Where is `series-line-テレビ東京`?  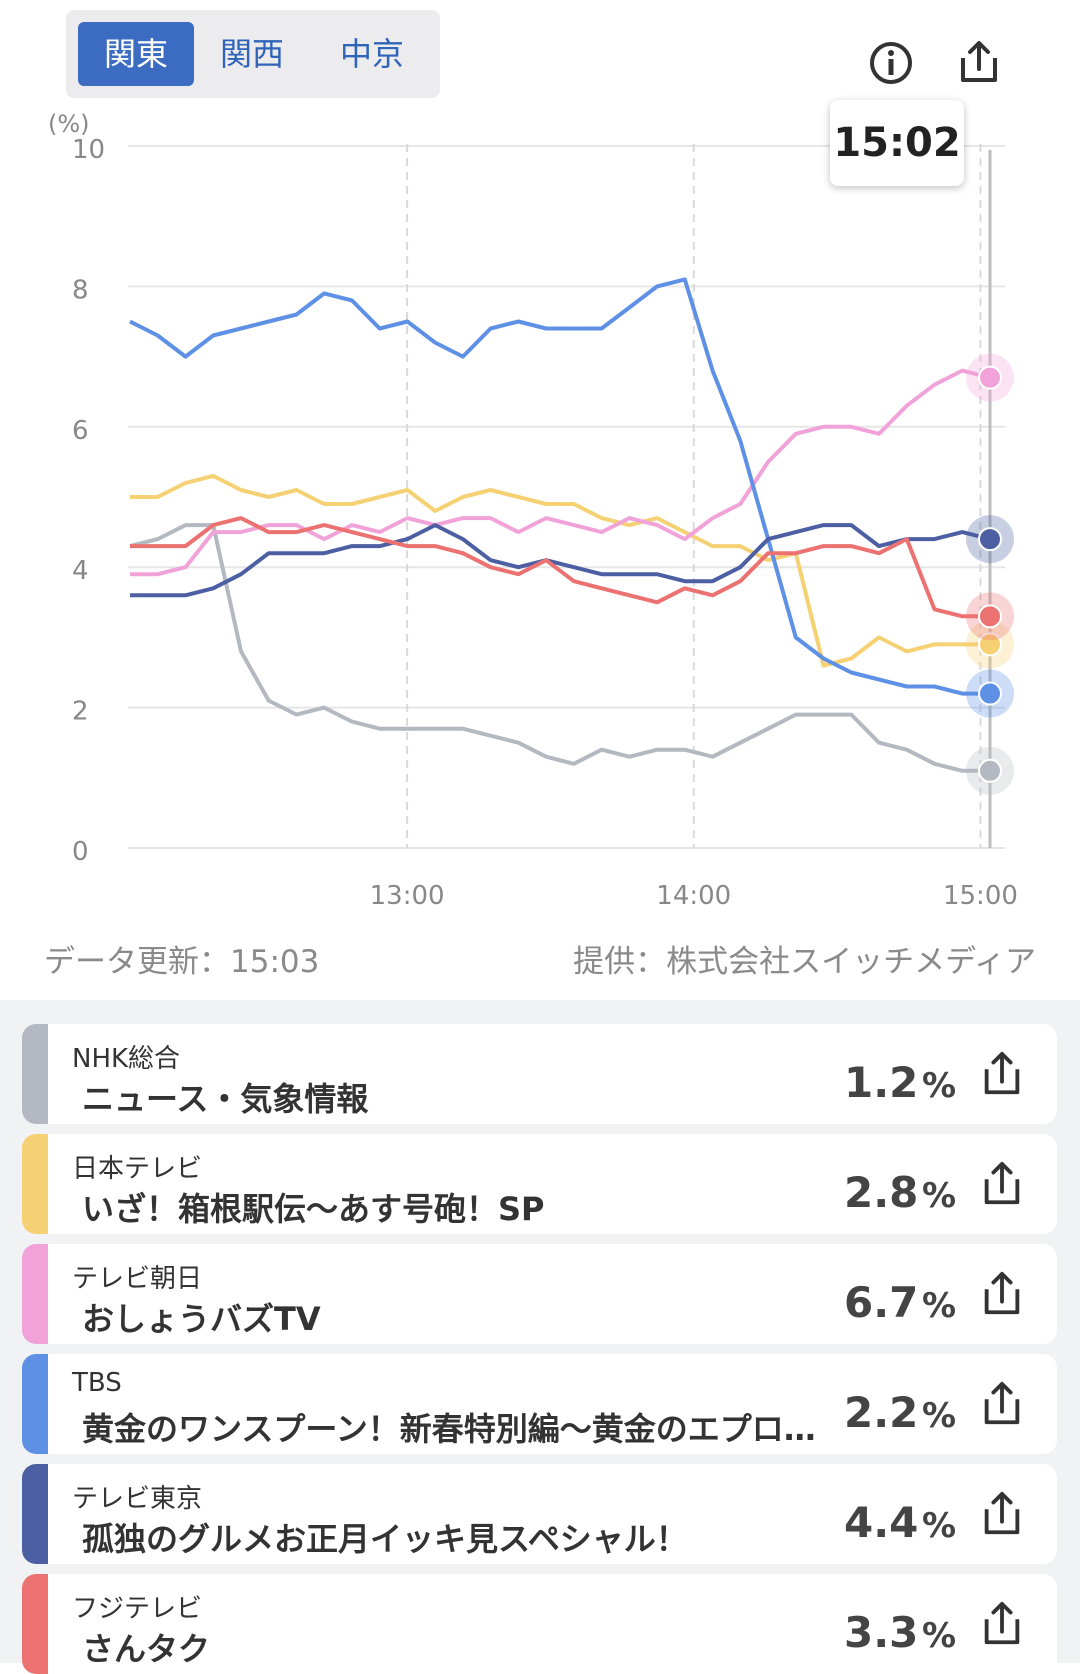
series-line-テレビ東京 is located at coordinates (560, 560).